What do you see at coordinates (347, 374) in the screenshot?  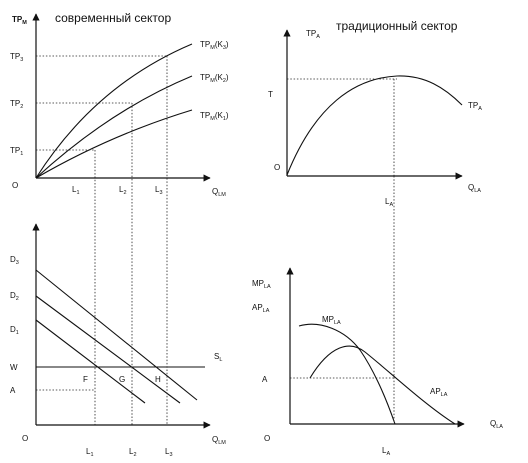 I see `mp-curve` at bounding box center [347, 374].